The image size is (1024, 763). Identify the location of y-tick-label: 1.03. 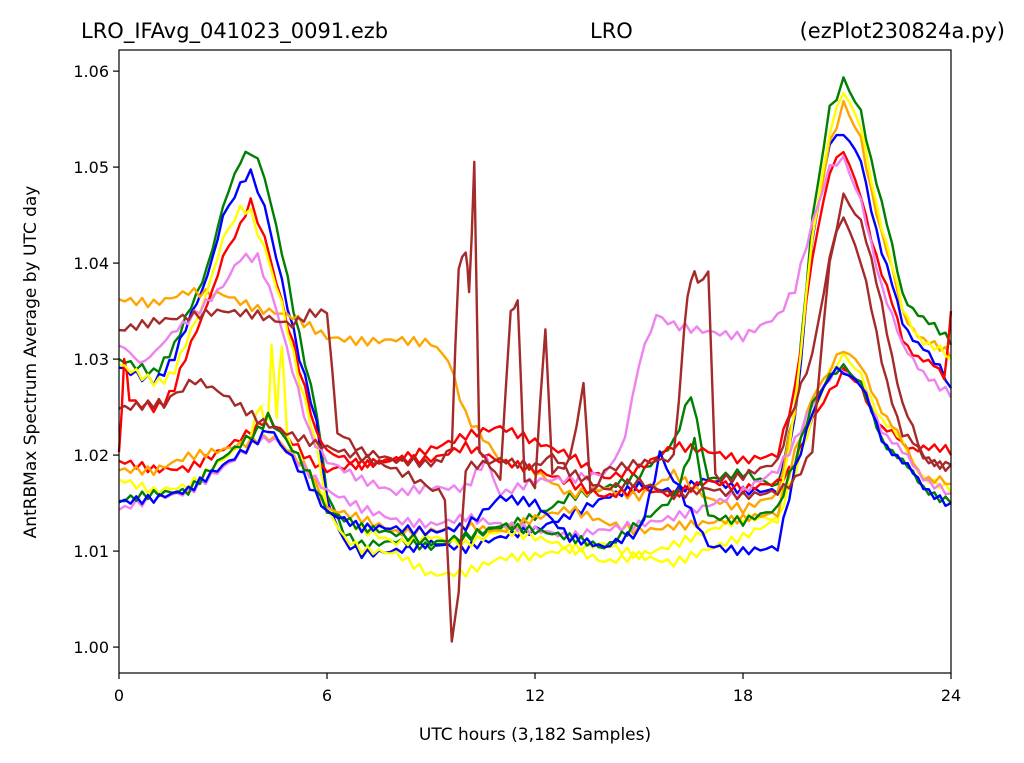
(91, 359).